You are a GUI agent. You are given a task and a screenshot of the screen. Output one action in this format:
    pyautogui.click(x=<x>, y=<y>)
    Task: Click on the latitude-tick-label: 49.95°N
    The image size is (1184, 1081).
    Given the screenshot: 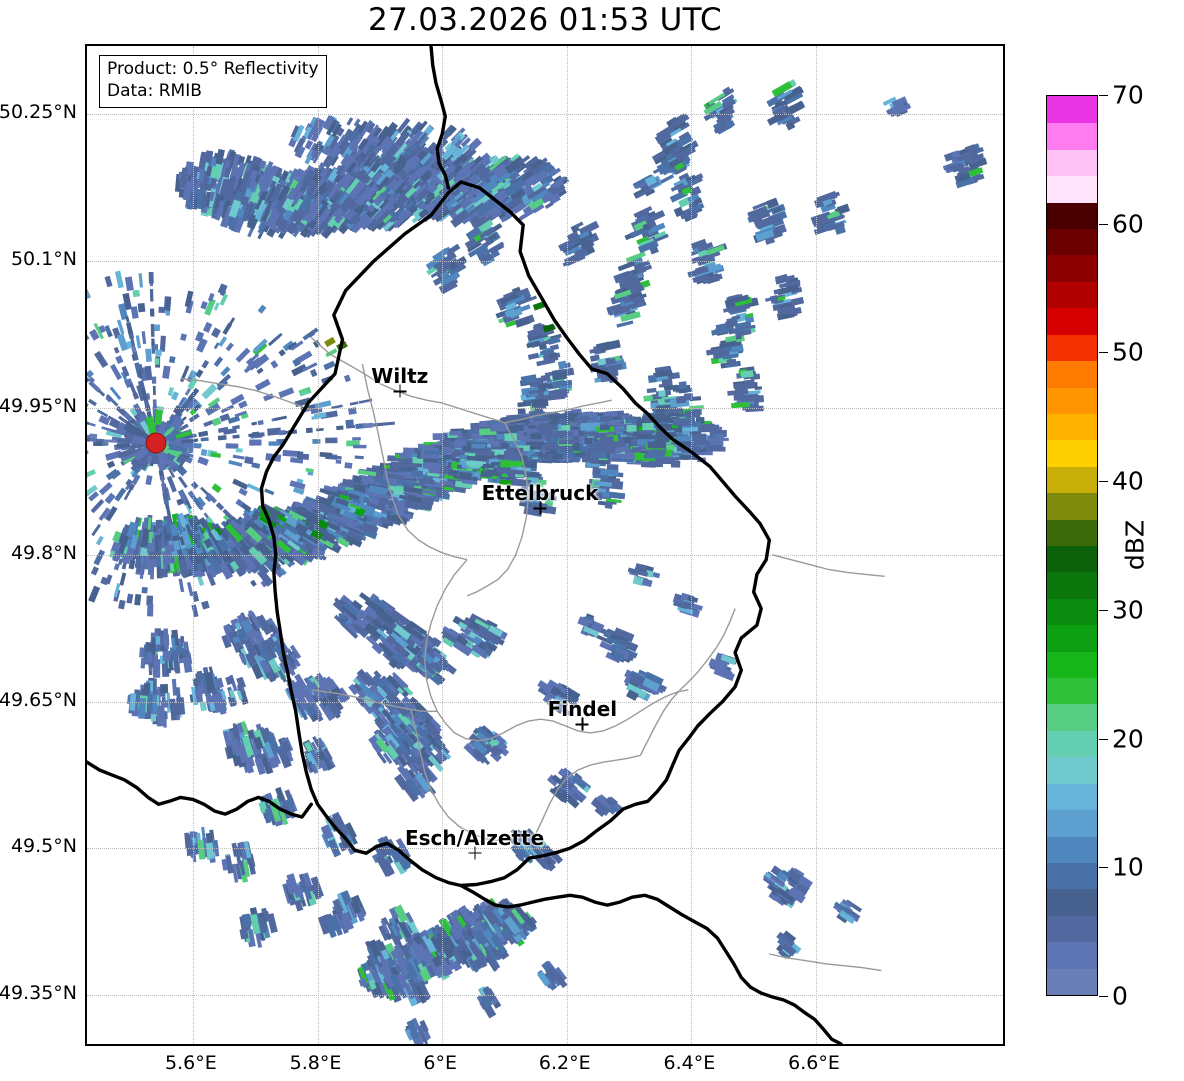 What is the action you would take?
    pyautogui.click(x=38, y=406)
    